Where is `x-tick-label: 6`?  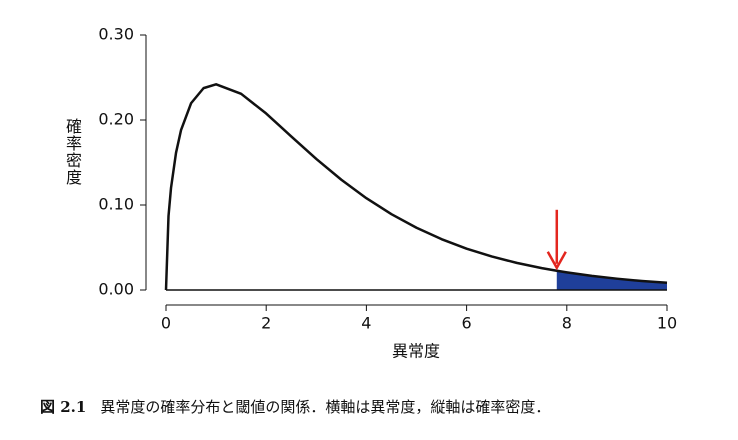
x-tick-label: 6 is located at coordinates (467, 323).